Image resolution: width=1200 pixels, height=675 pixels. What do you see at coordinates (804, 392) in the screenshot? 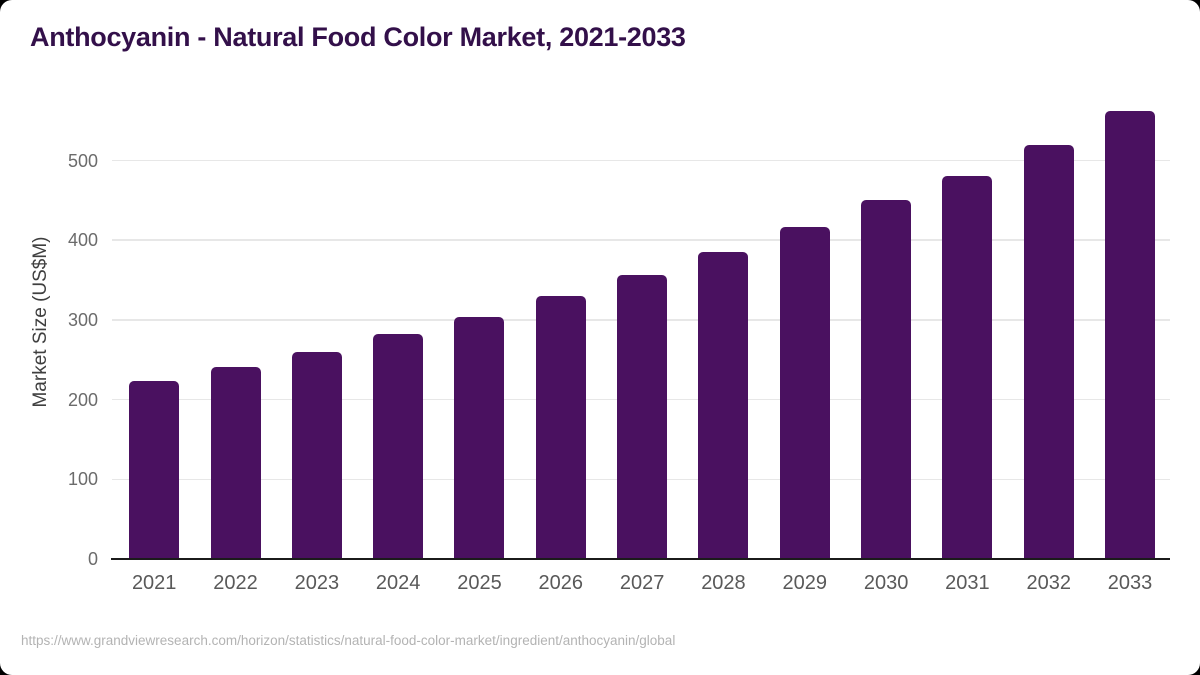
I see `bar-2029` at bounding box center [804, 392].